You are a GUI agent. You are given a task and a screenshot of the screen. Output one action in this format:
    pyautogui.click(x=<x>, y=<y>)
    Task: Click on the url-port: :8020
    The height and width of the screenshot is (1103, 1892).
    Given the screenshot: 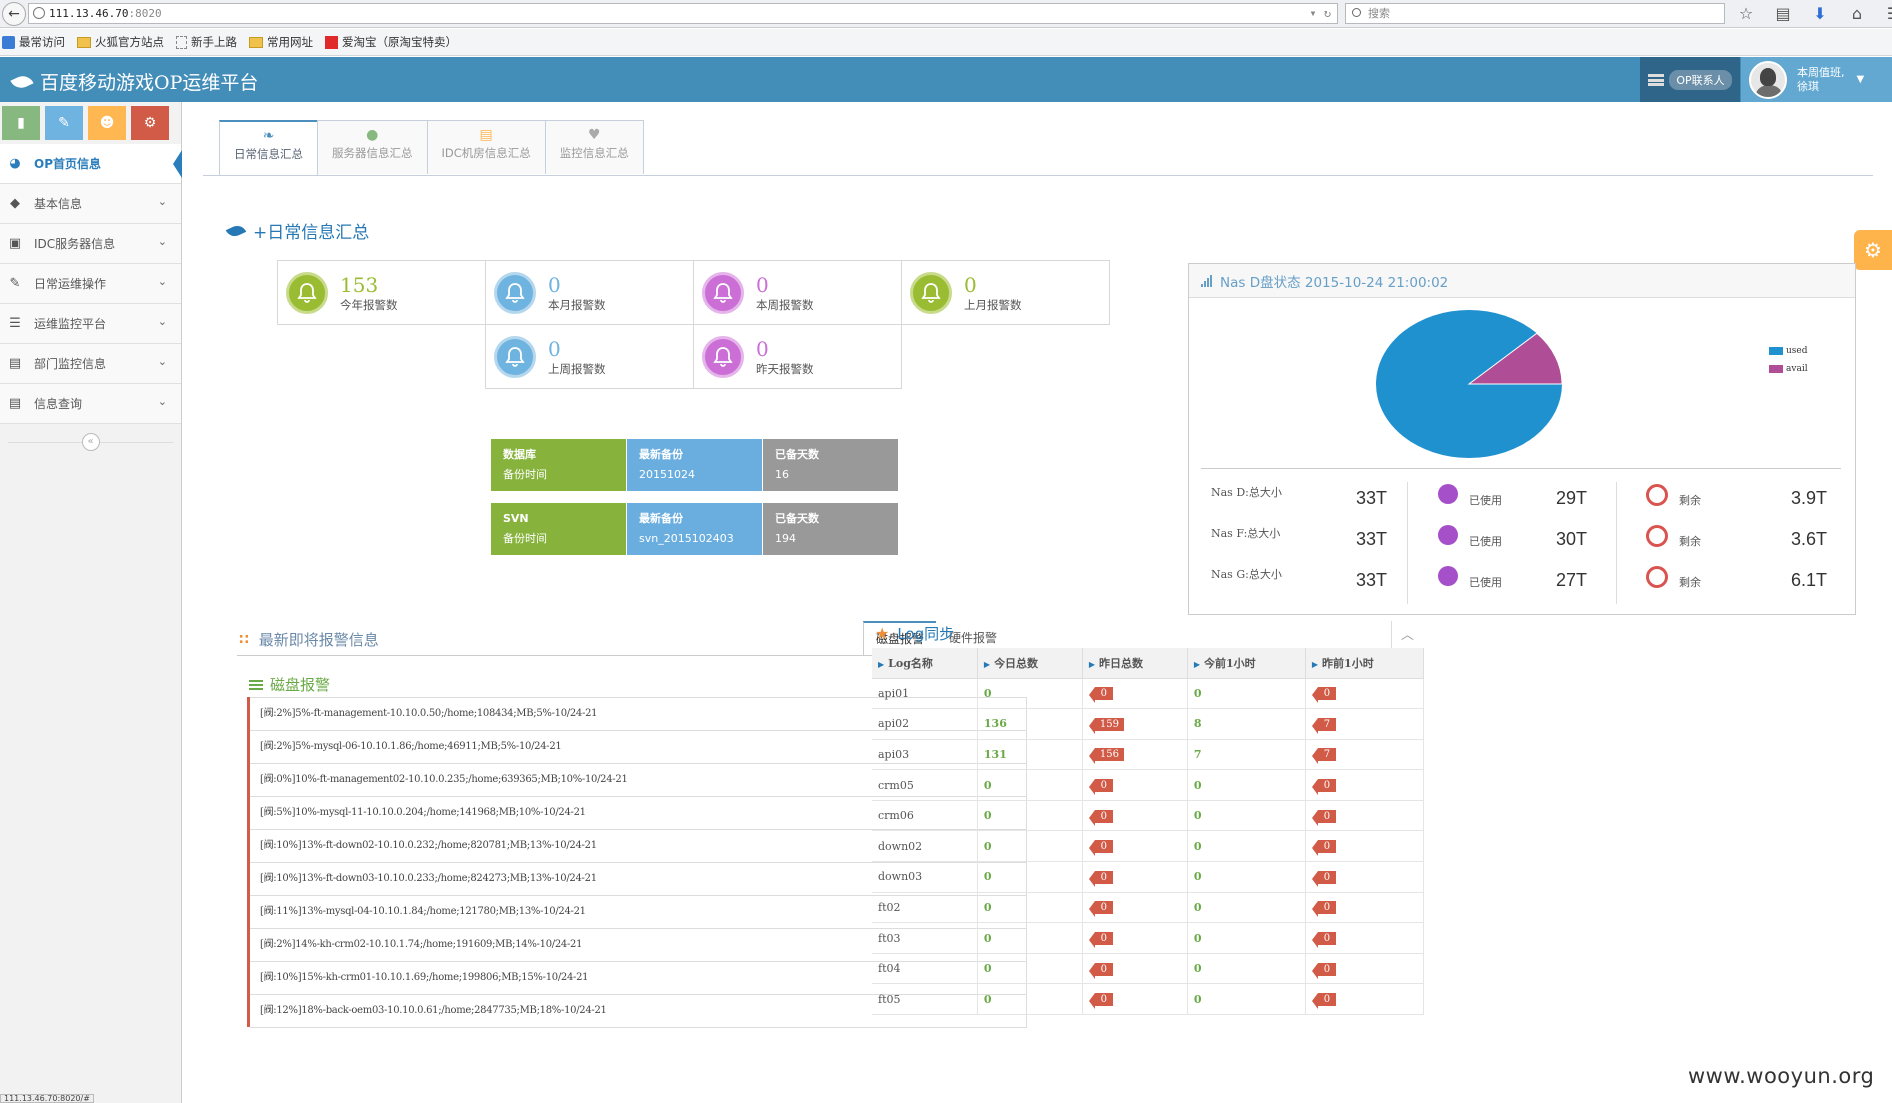 What is the action you would take?
    pyautogui.click(x=145, y=13)
    